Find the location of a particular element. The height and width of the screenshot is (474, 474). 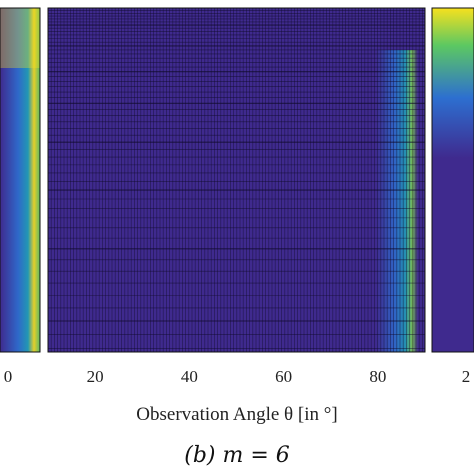

x-tick-80: 80 is located at coordinates (377, 376).